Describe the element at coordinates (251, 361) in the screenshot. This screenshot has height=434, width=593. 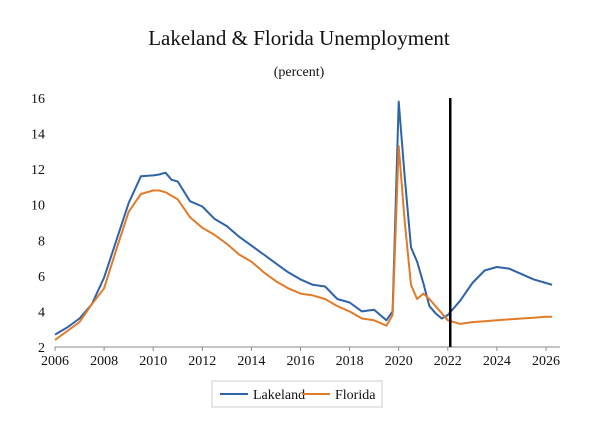
I see `x-tick-label: 2014` at that location.